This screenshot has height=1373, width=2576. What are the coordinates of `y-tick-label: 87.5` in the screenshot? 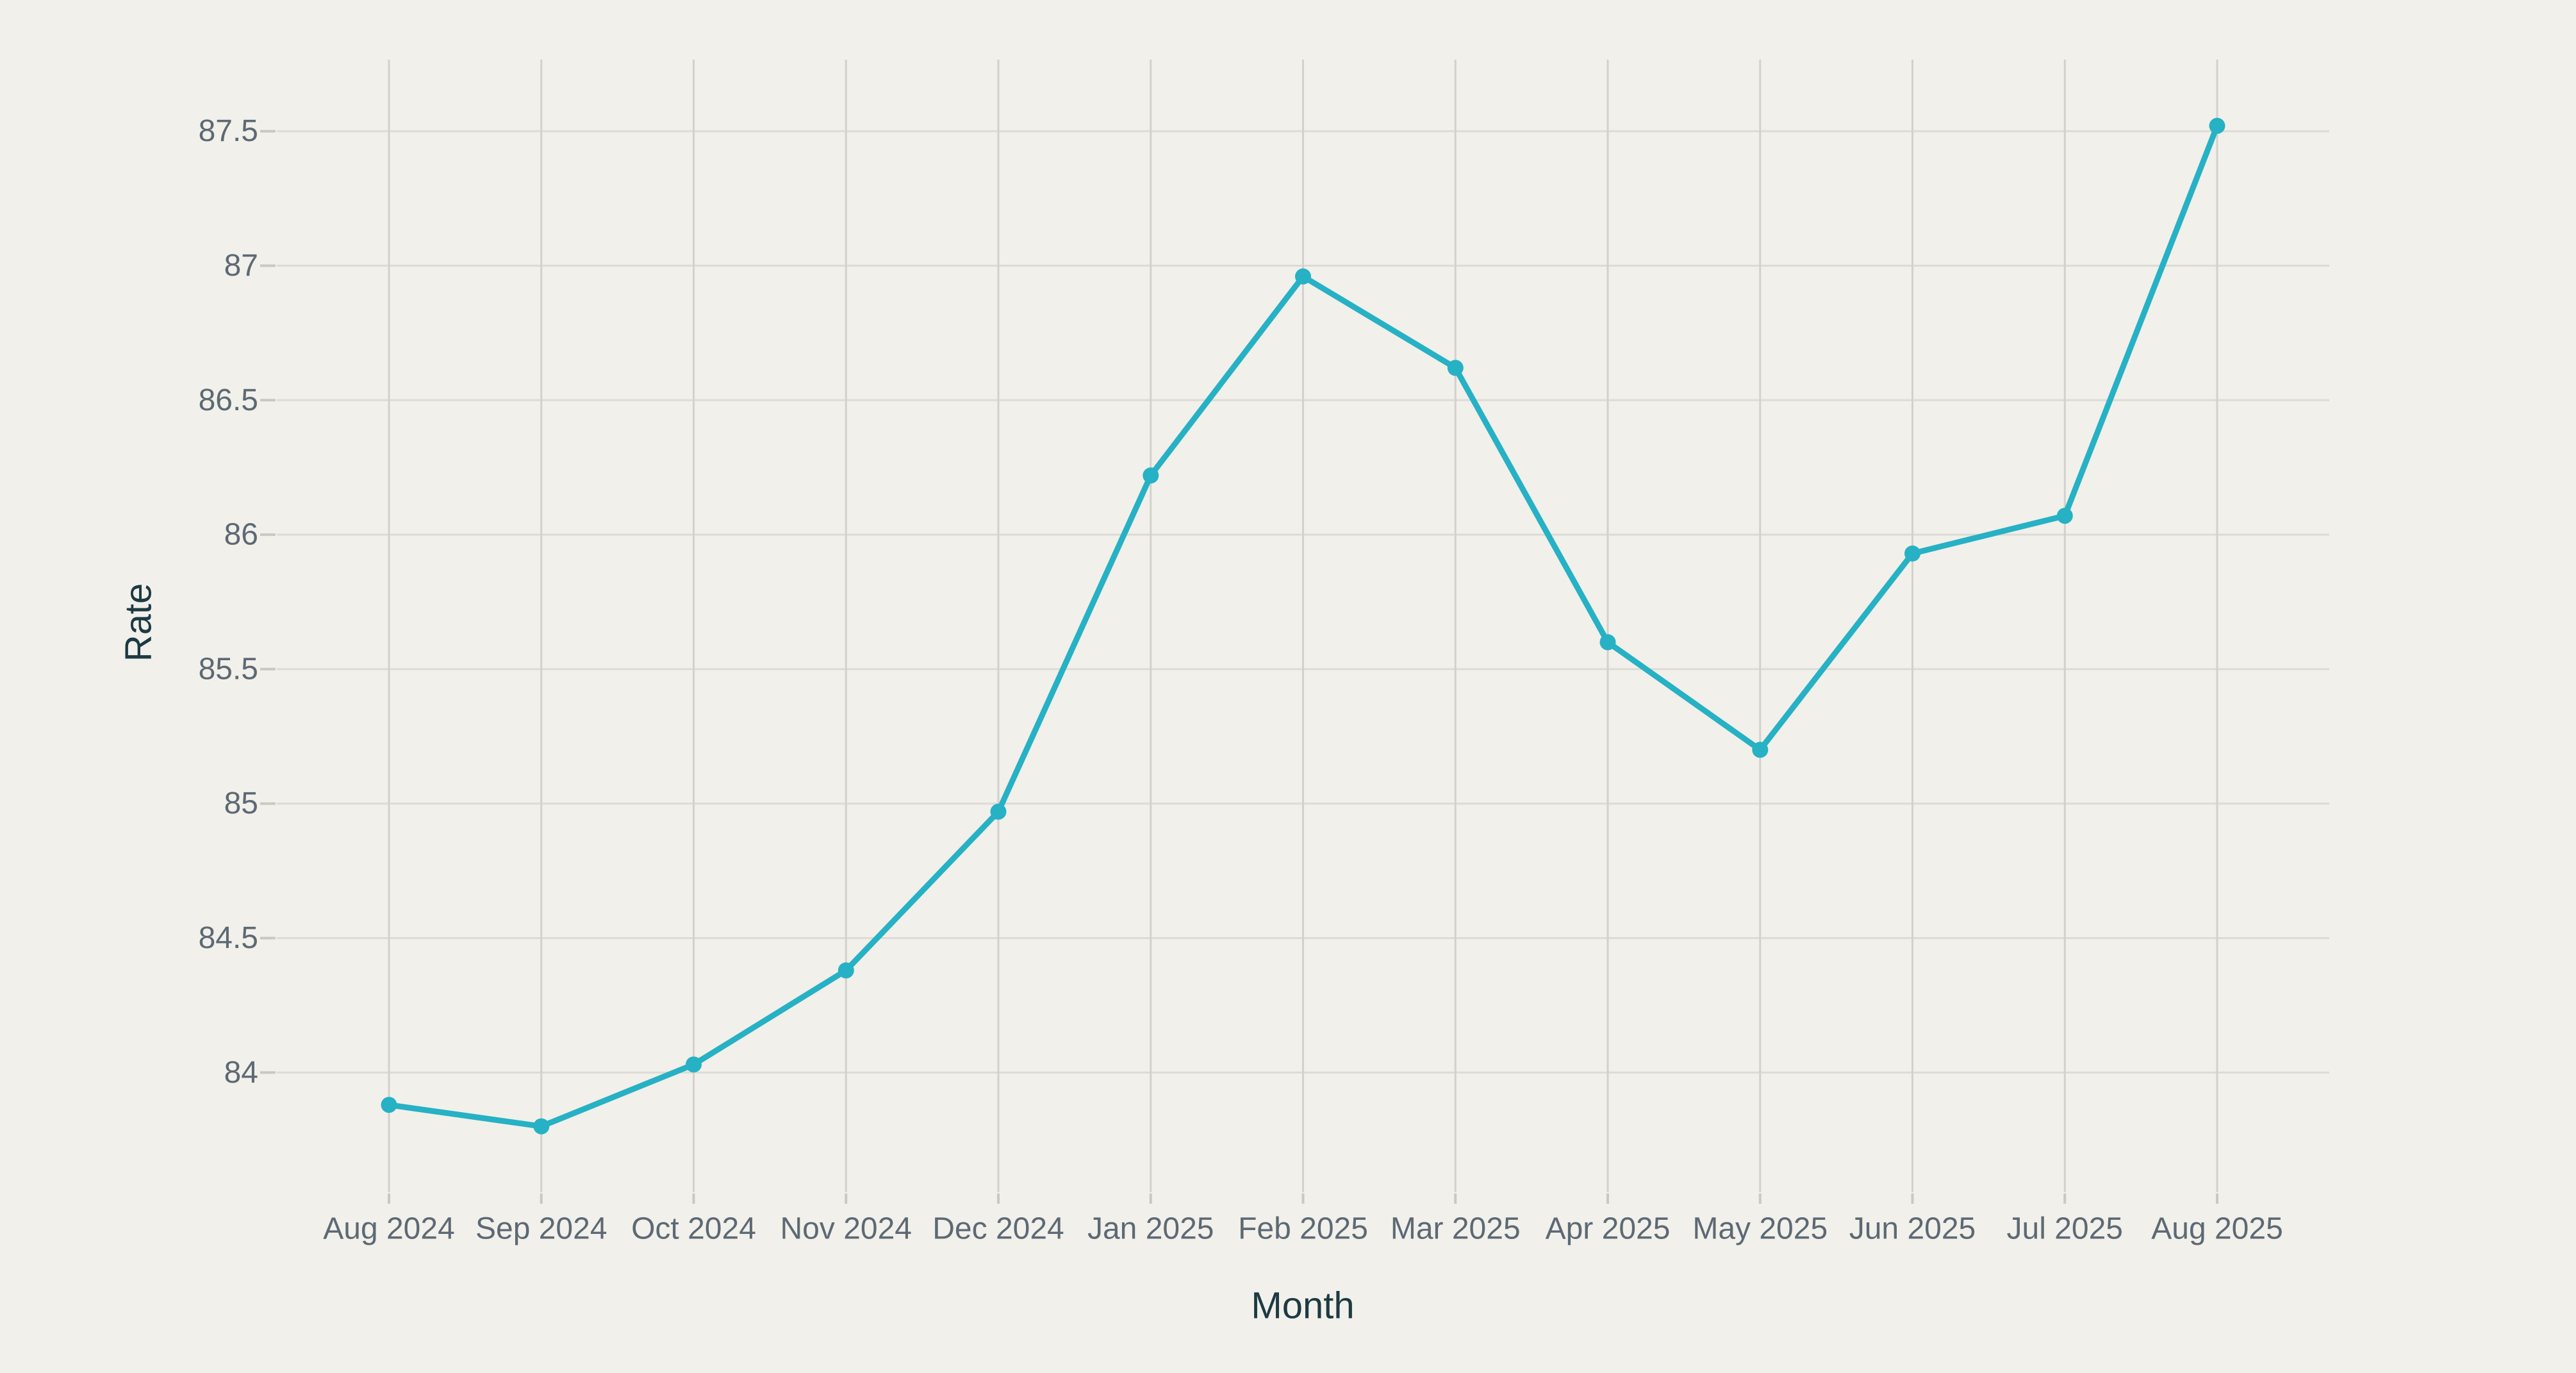 It's located at (228, 131).